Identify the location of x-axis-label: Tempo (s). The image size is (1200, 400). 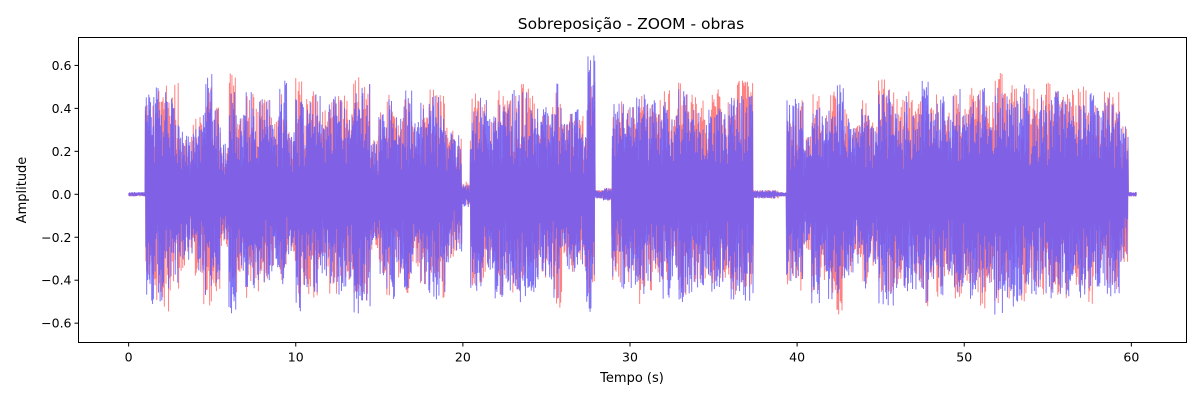
(631, 378).